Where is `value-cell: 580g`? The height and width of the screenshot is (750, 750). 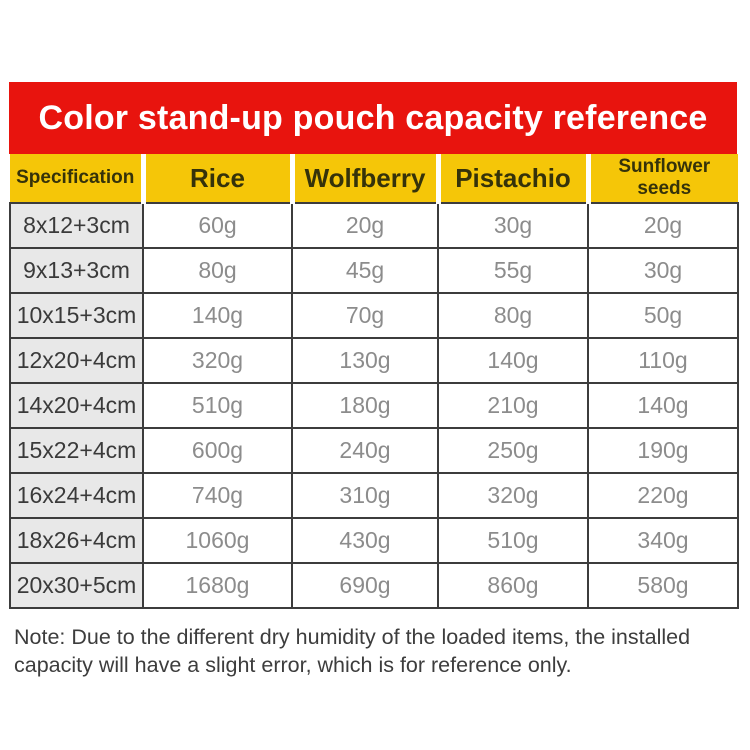 value-cell: 580g is located at coordinates (663, 585).